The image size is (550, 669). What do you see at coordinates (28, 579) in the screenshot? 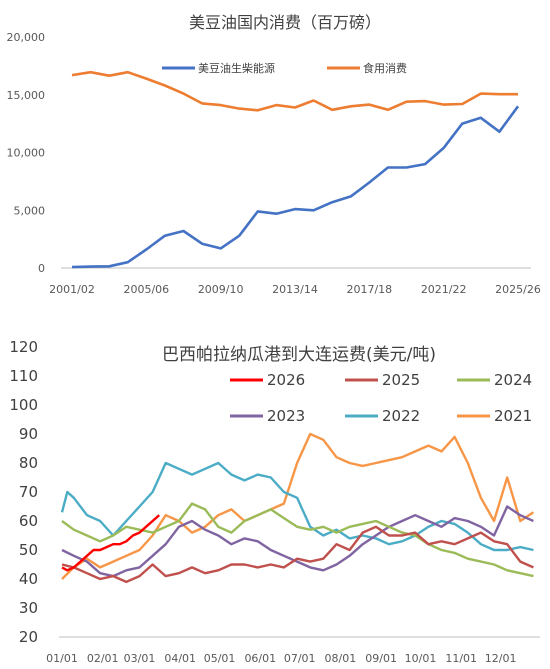
I see `y-tick-label: 40` at bounding box center [28, 579].